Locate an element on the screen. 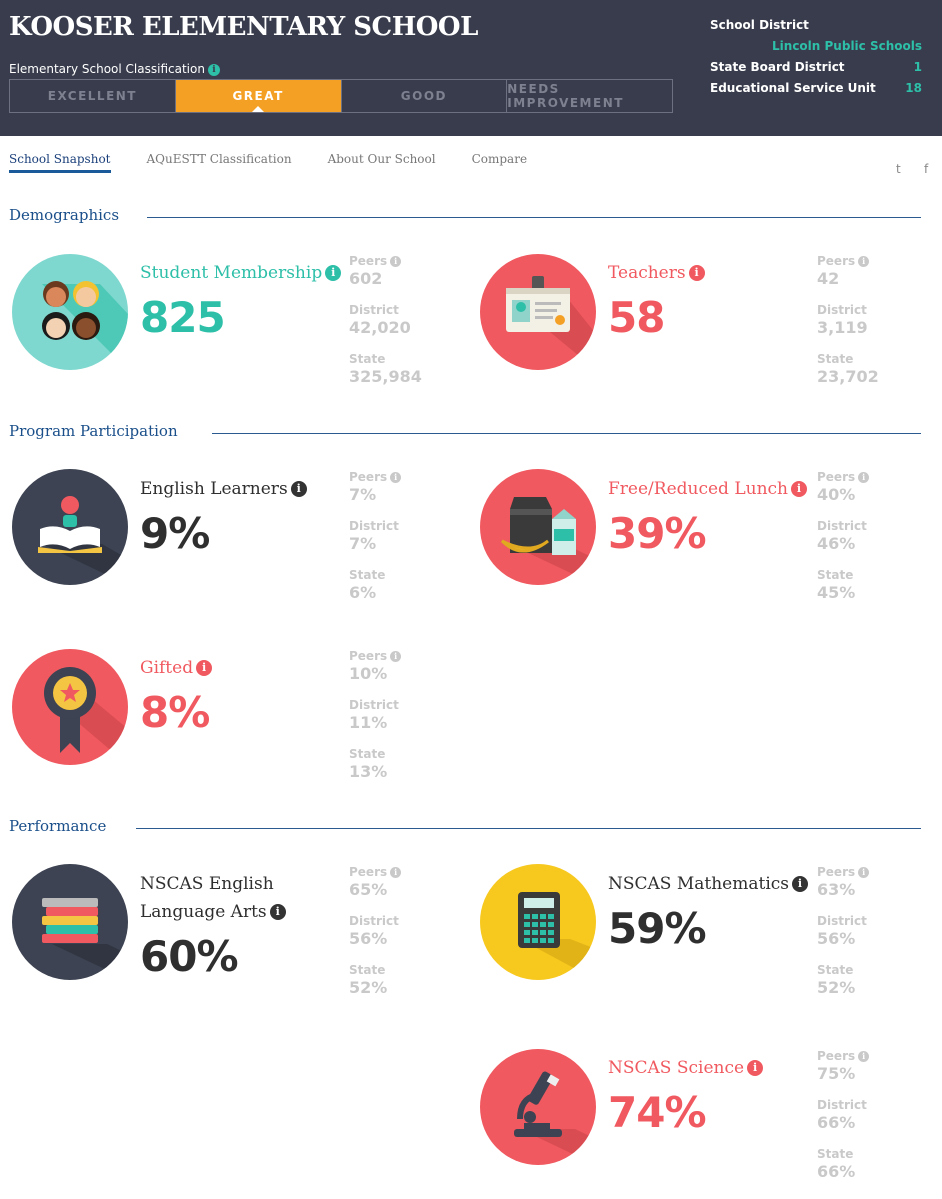 This screenshot has height=1199, width=942. award-ribbon-icon is located at coordinates (70, 707).